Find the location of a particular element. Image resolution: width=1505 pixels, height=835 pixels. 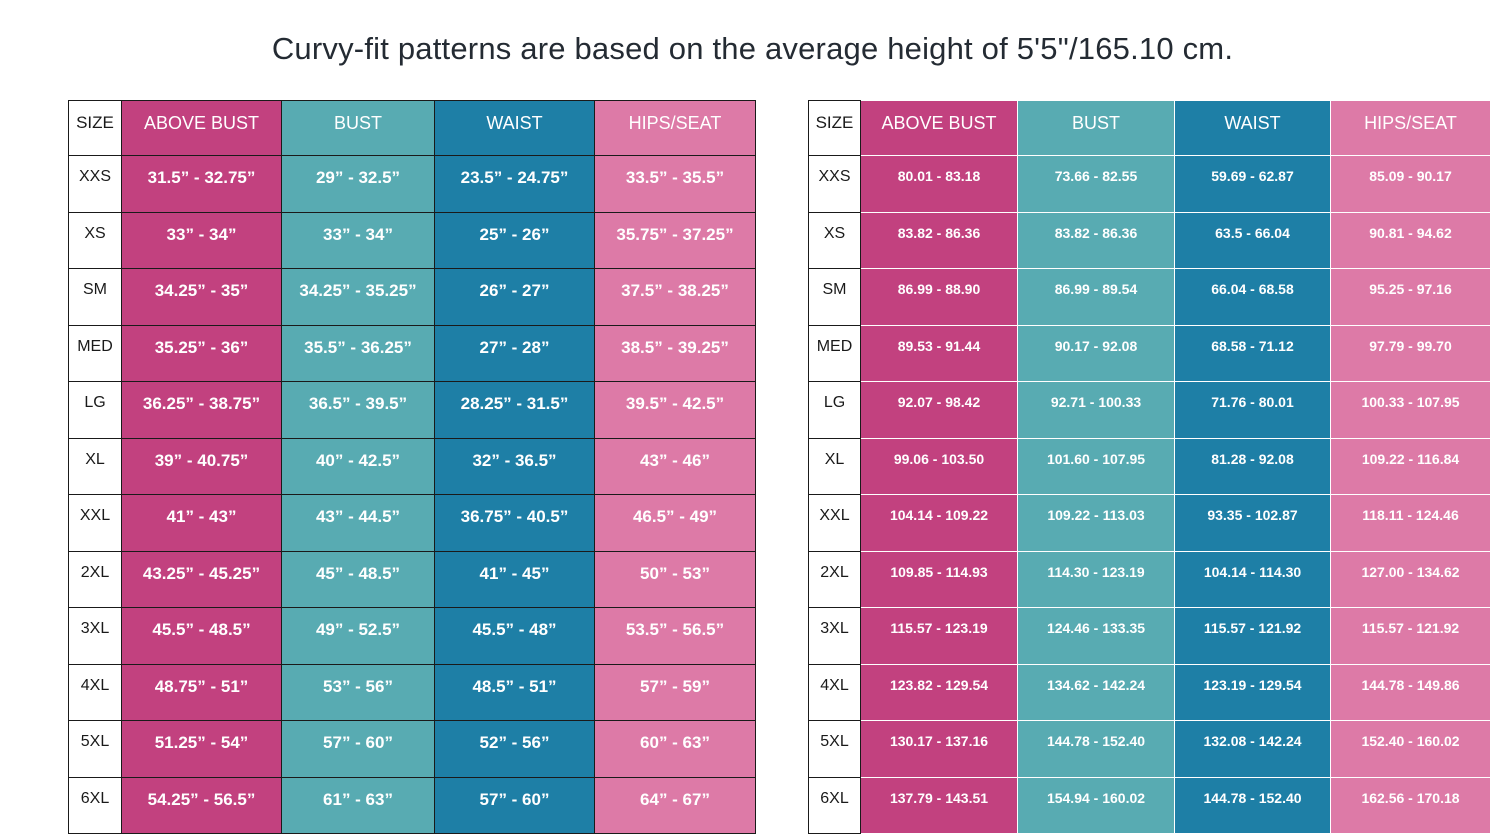

measurement-cell: 43” - 46” is located at coordinates (675, 466).